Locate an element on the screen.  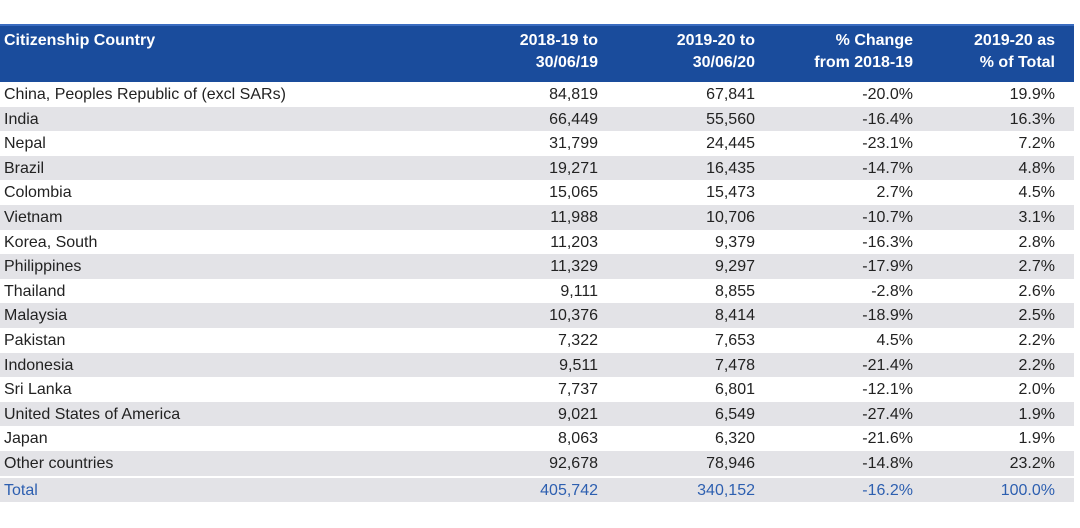
cell-y2019-20: 7,478 is located at coordinates (734, 365).